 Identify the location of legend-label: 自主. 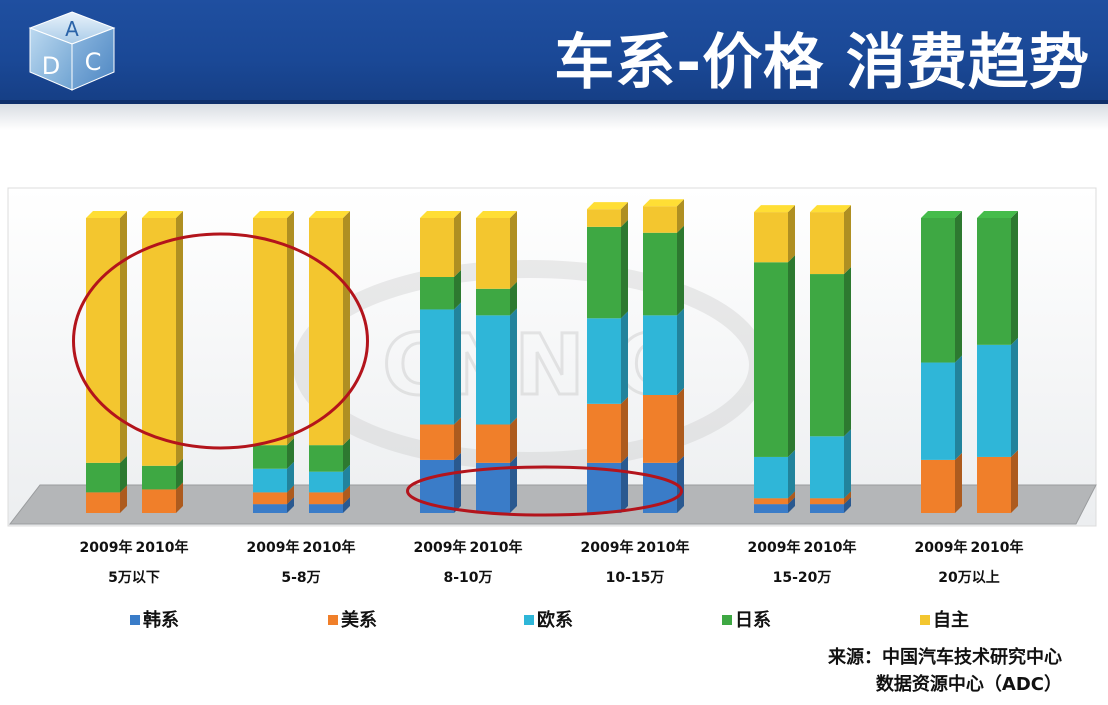
(951, 620).